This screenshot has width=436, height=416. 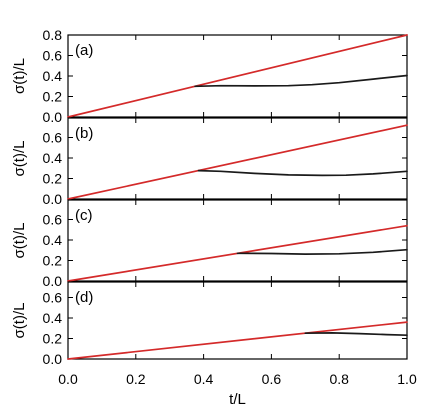 What do you see at coordinates (237, 320) in the screenshot?
I see `panel-frame` at bounding box center [237, 320].